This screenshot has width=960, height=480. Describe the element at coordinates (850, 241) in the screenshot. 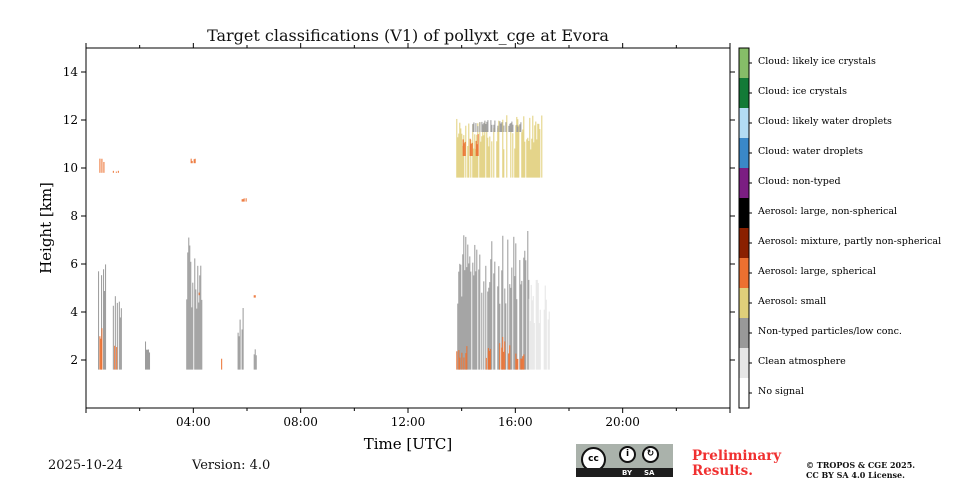

I see `legend-label: Aerosol: mixture, partly non-spherical` at that location.